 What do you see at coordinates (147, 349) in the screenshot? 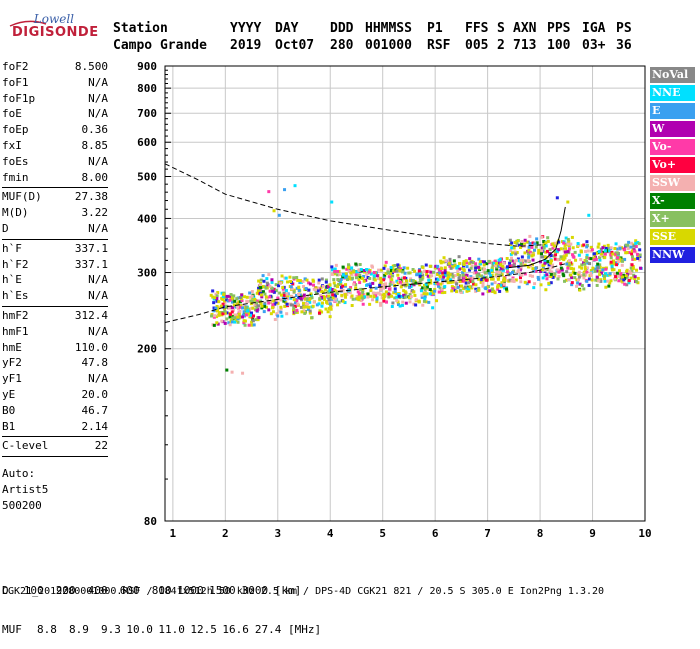
I see `y-tick-label: 200` at bounding box center [147, 349].